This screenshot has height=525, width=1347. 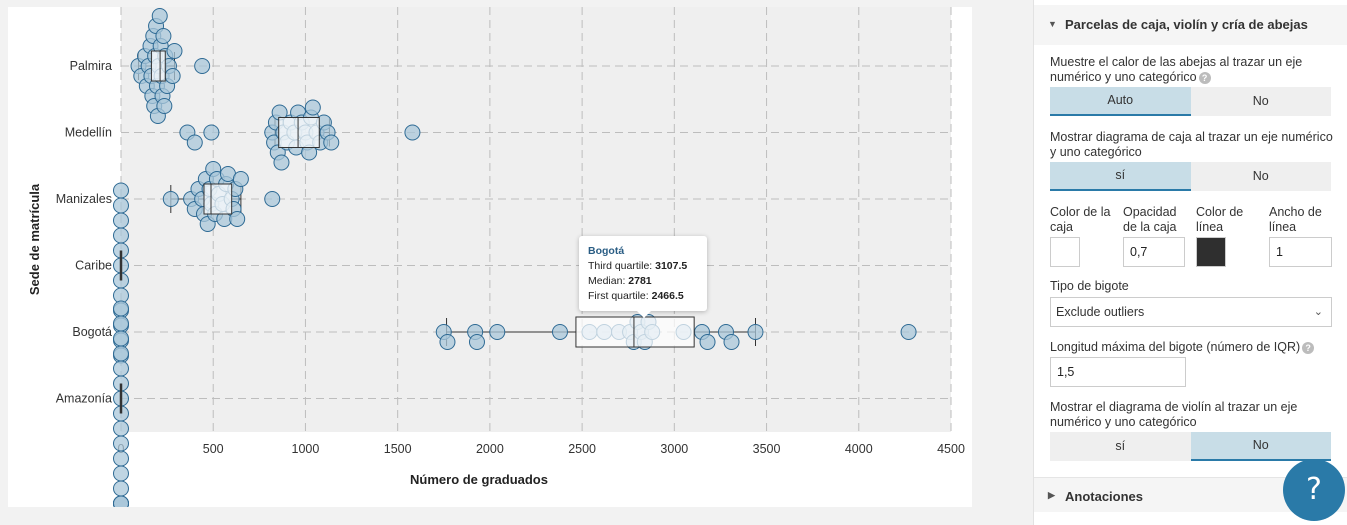 What do you see at coordinates (1260, 176) in the screenshot?
I see `box-plot-no-option: No` at bounding box center [1260, 176].